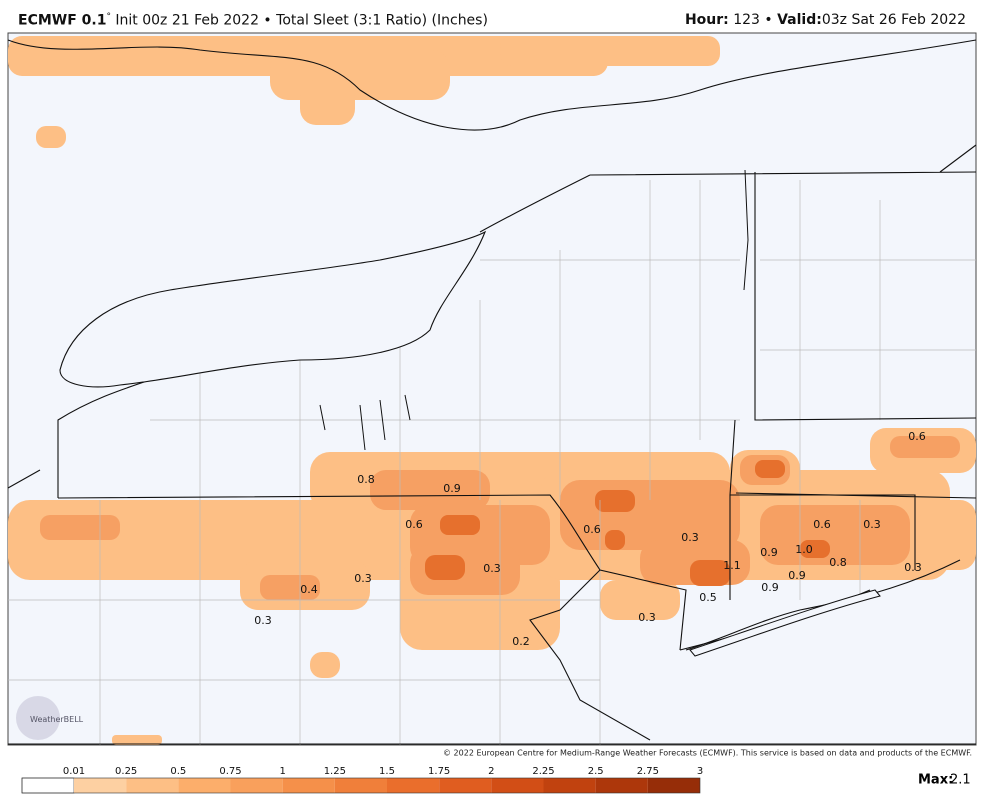 Image resolution: width=984 pixels, height=808 pixels. I want to click on colorbar-tick-label: 0.75, so click(230, 771).